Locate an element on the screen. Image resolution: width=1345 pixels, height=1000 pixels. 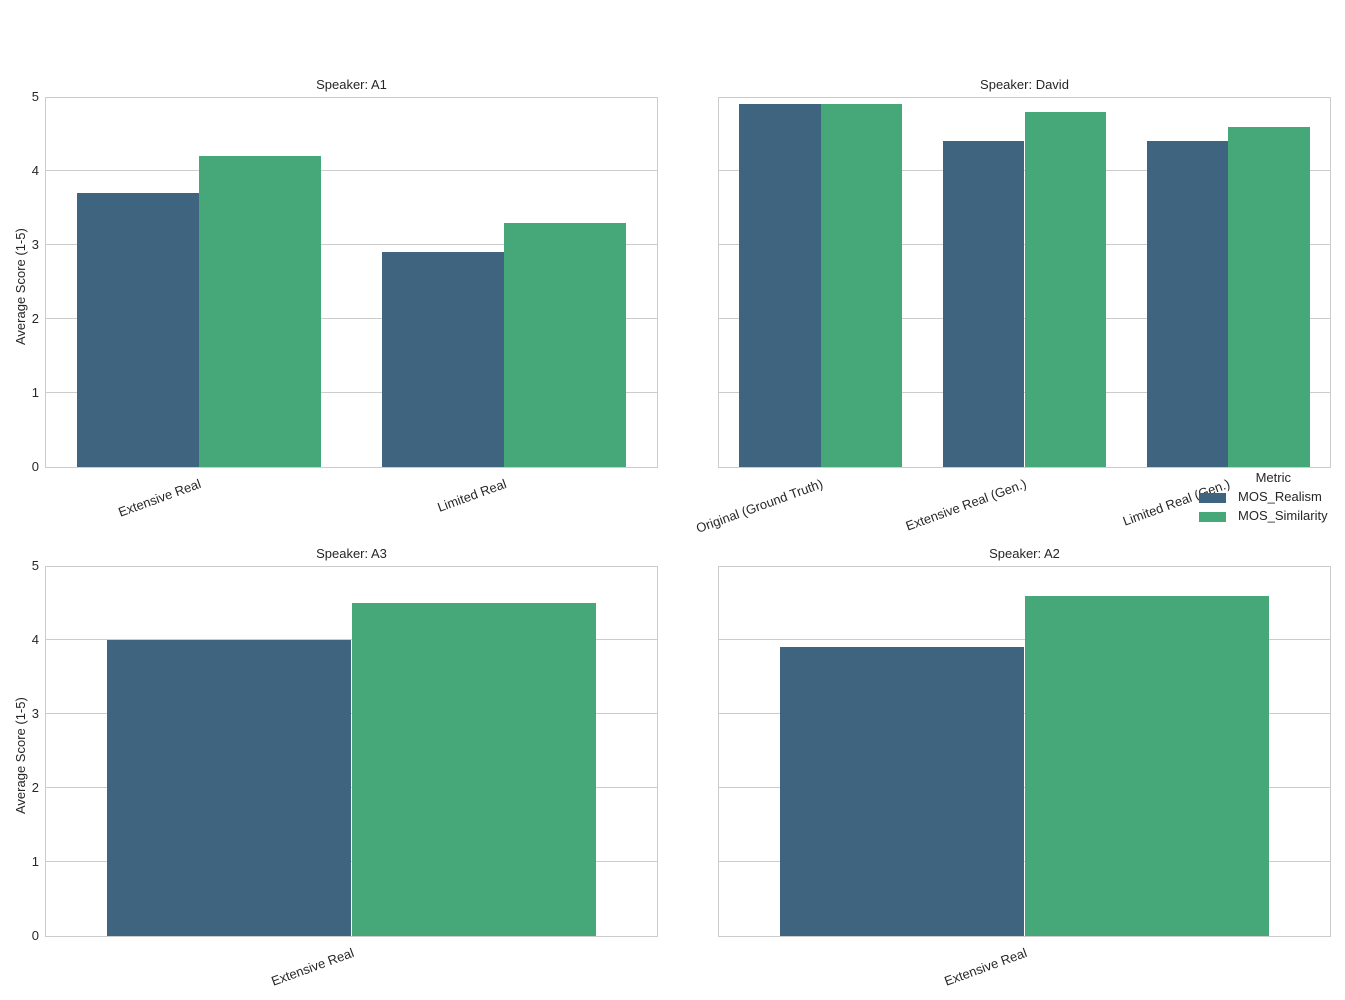
legend-item-realism: MOS_Realism is located at coordinates (1263, 496).